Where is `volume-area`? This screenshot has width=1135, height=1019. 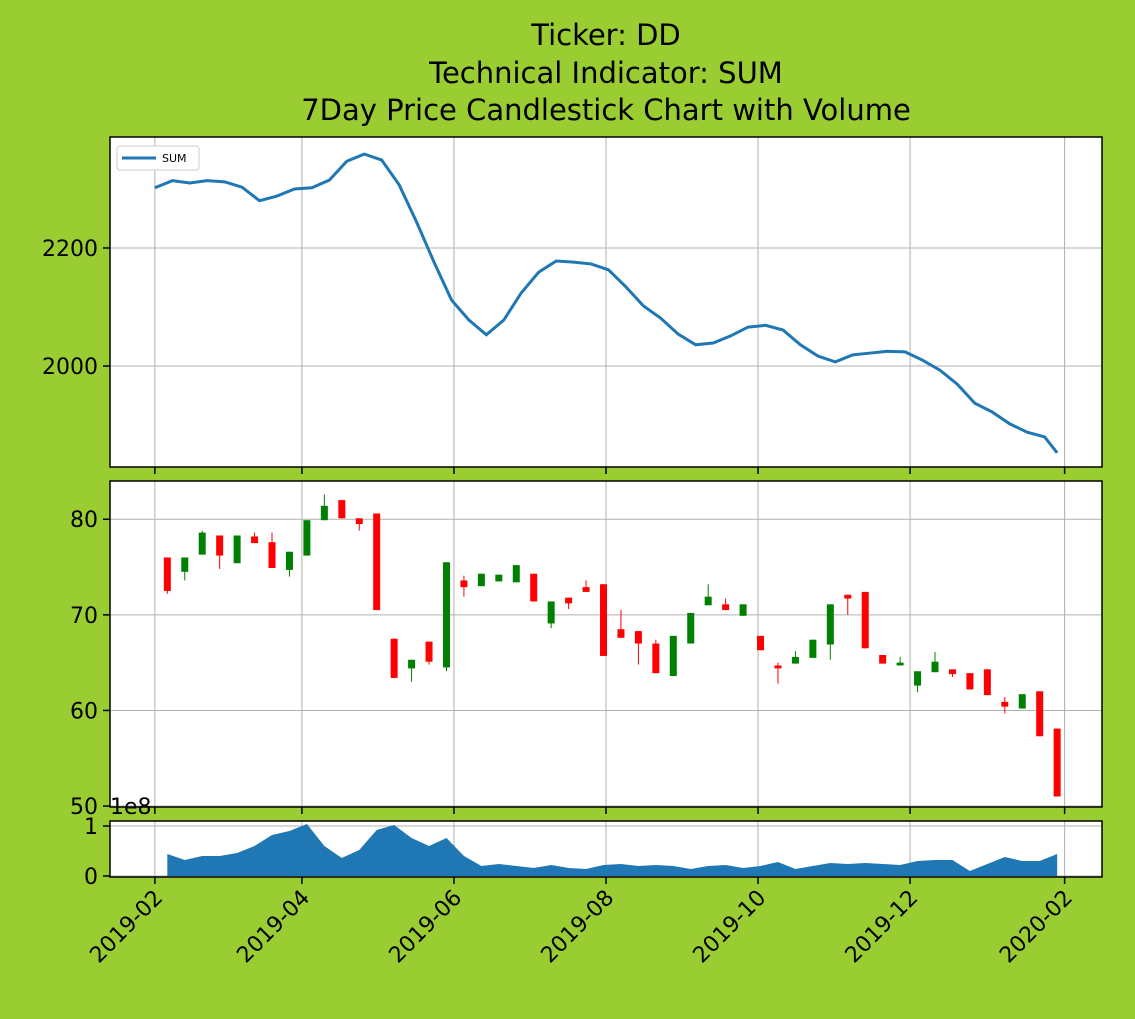 volume-area is located at coordinates (612, 850).